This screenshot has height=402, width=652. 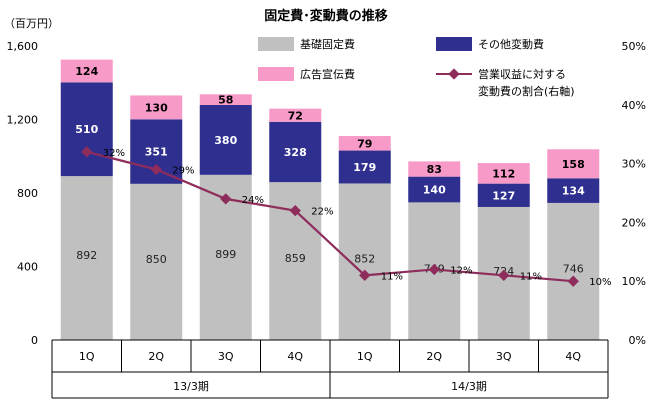 I want to click on bar-value-fixed: 850, so click(x=156, y=259).